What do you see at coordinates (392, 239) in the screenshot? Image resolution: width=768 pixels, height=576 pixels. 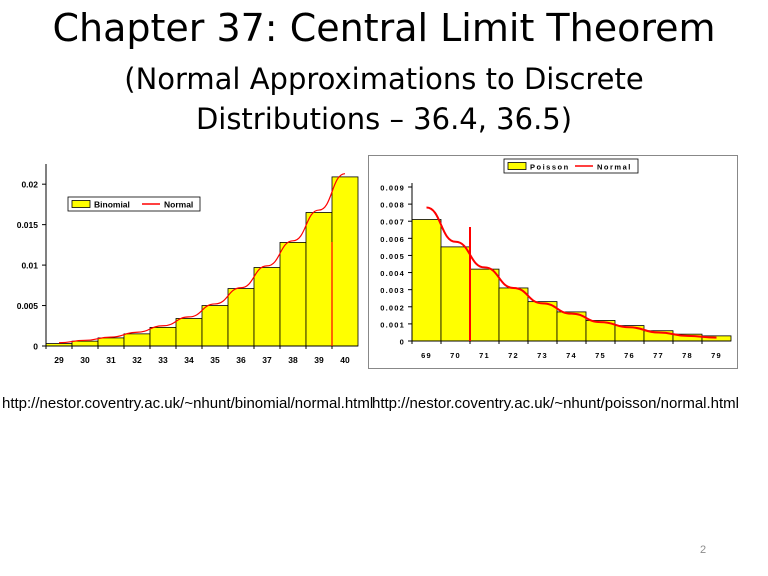 I see `y-tick-label-0.006: 0.006` at bounding box center [392, 239].